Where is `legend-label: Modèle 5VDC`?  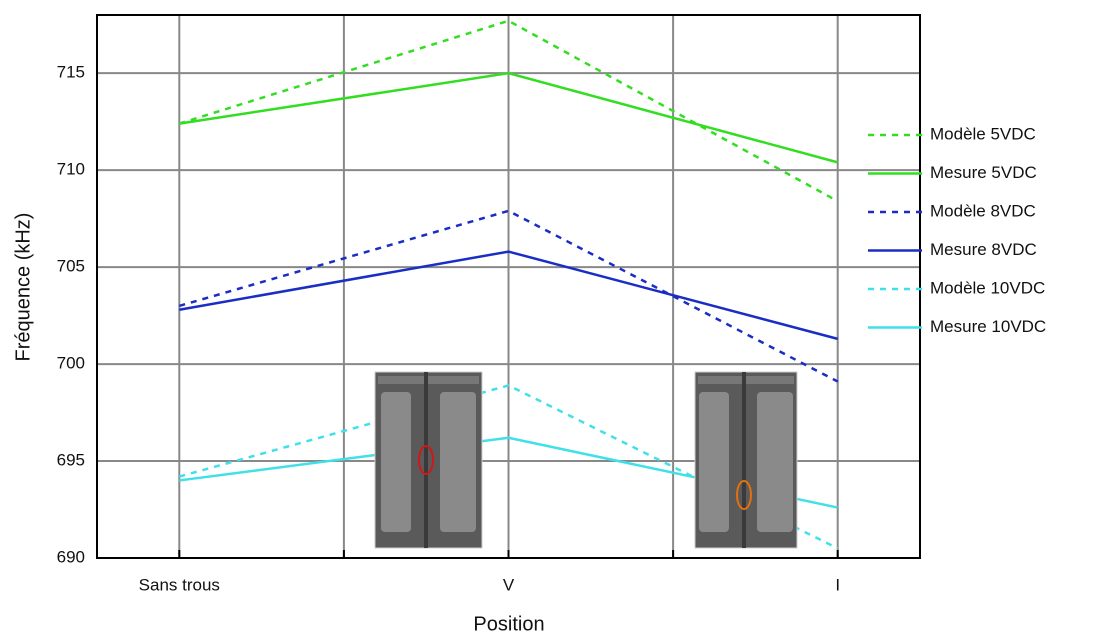 legend-label: Modèle 5VDC is located at coordinates (983, 133).